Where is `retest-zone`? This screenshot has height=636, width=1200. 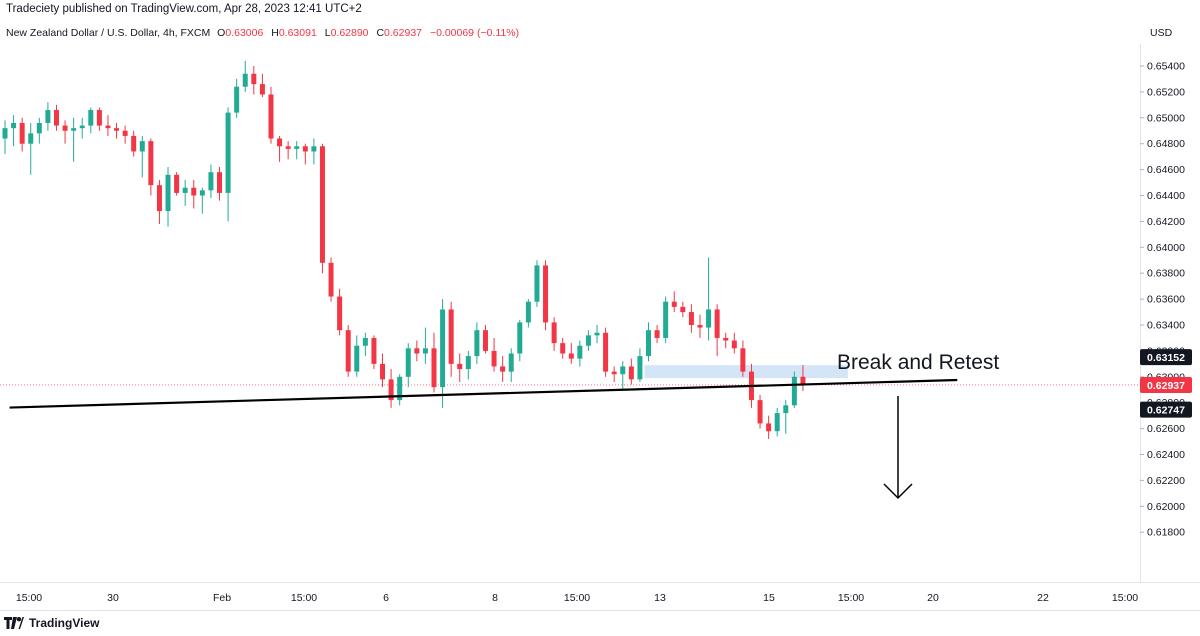
retest-zone is located at coordinates (746, 372).